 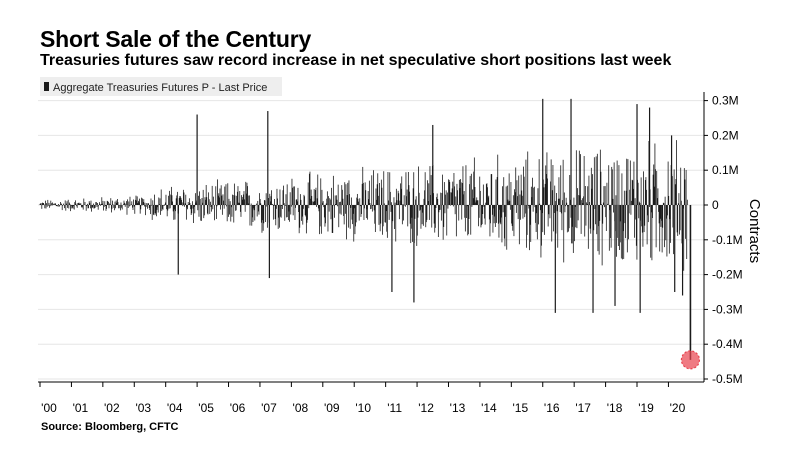 I want to click on y-tick-label: -0.1M, so click(x=727, y=240).